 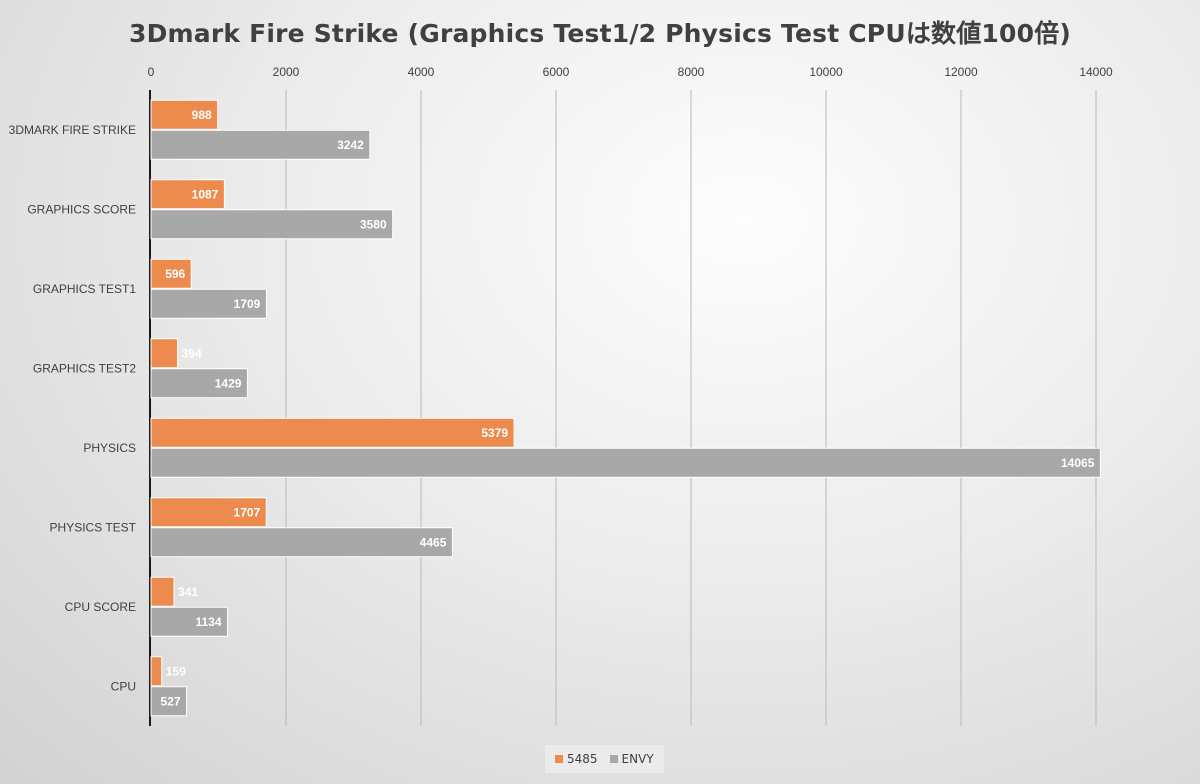 I want to click on bar-5485-graphics-test1, so click(x=171, y=273).